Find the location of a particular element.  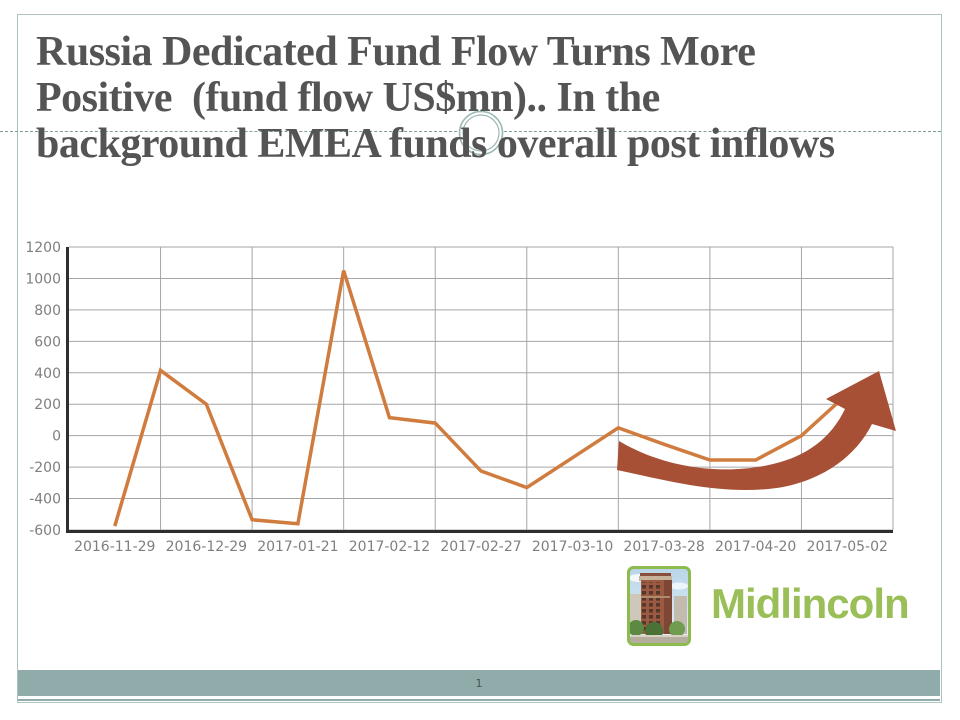

svg-text: 2017-01-21 is located at coordinates (297, 547).